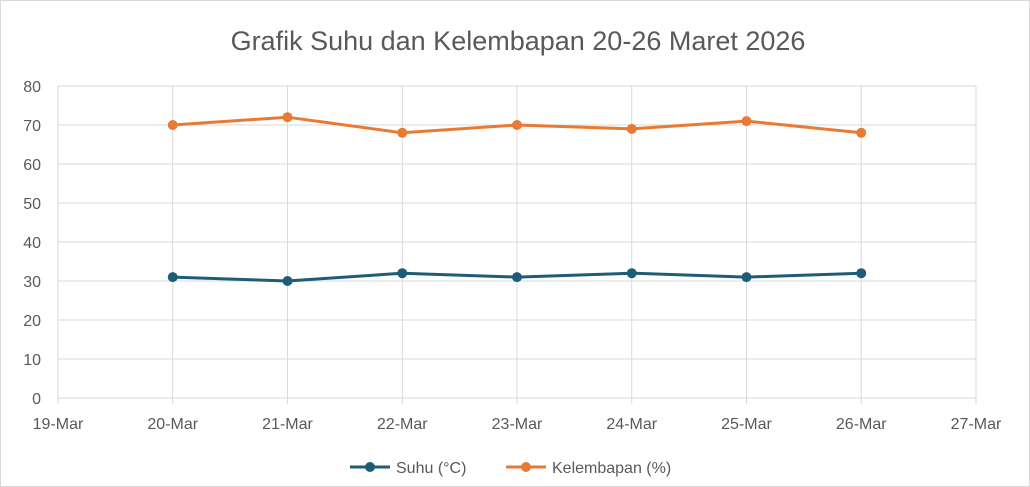 This screenshot has width=1030, height=487. I want to click on y-tick-label: 70, so click(32, 126).